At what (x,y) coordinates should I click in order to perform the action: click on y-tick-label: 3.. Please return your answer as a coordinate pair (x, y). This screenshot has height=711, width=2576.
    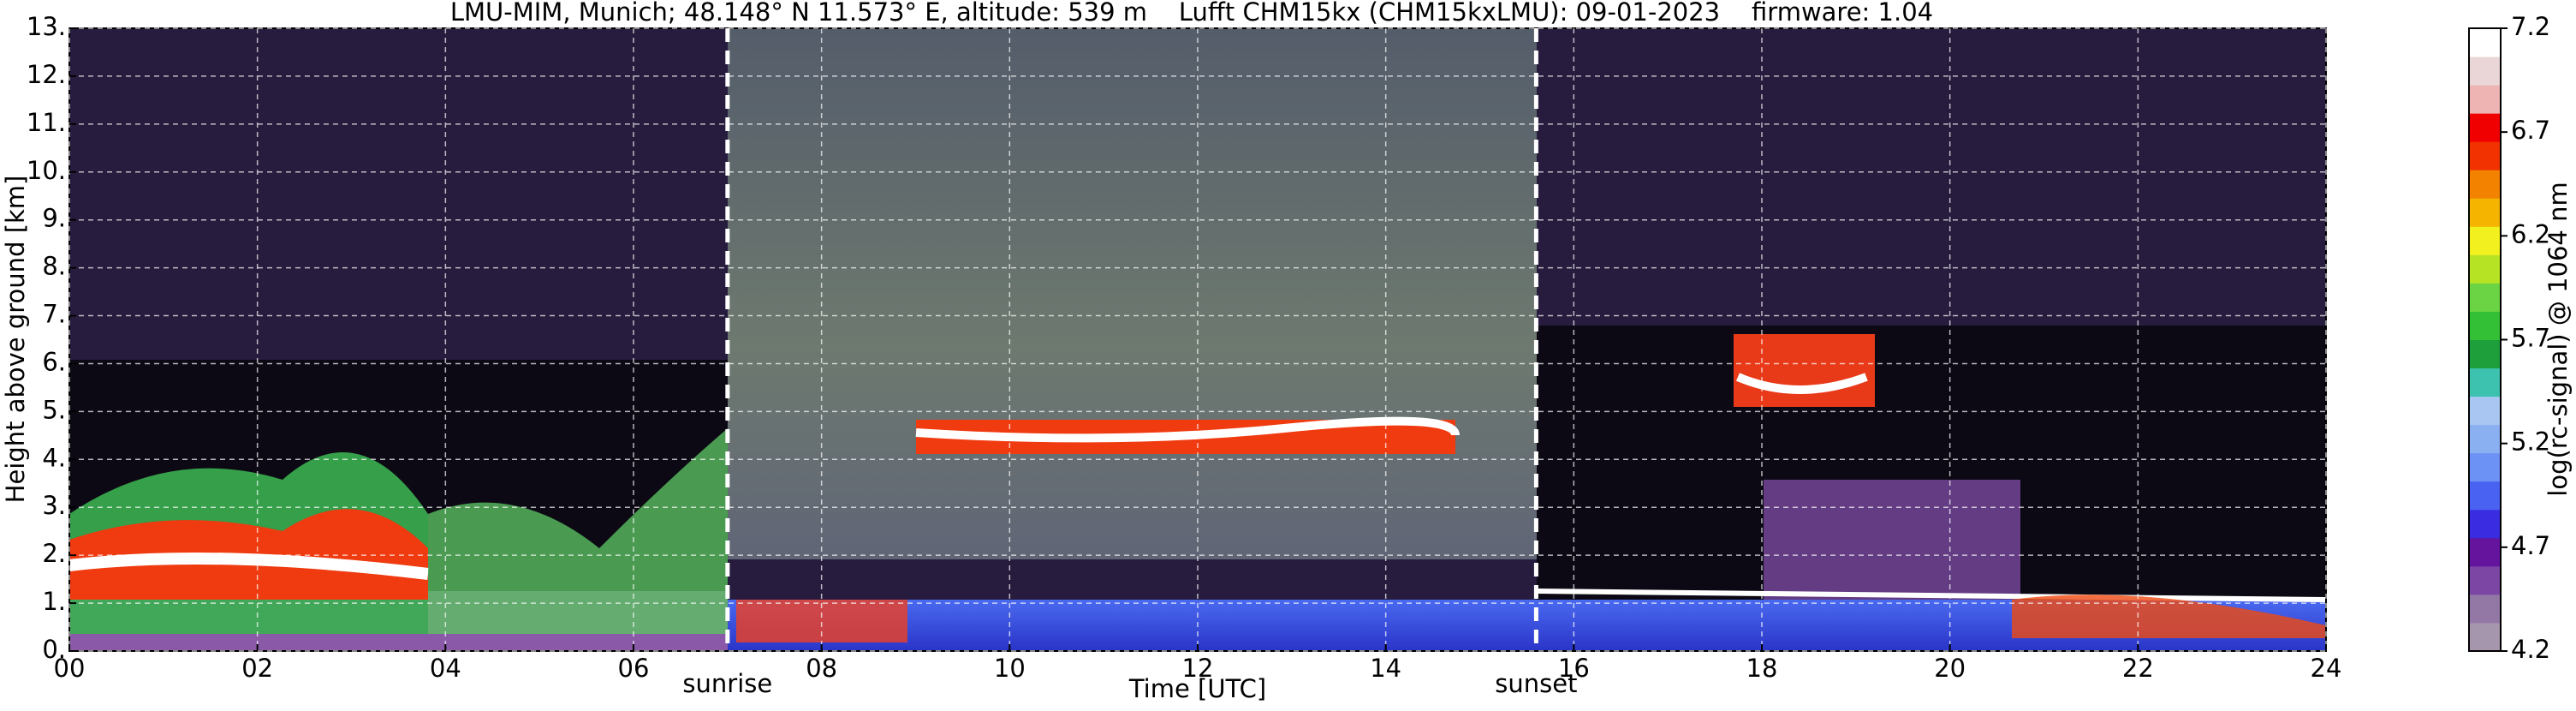
    Looking at the image, I should click on (54, 505).